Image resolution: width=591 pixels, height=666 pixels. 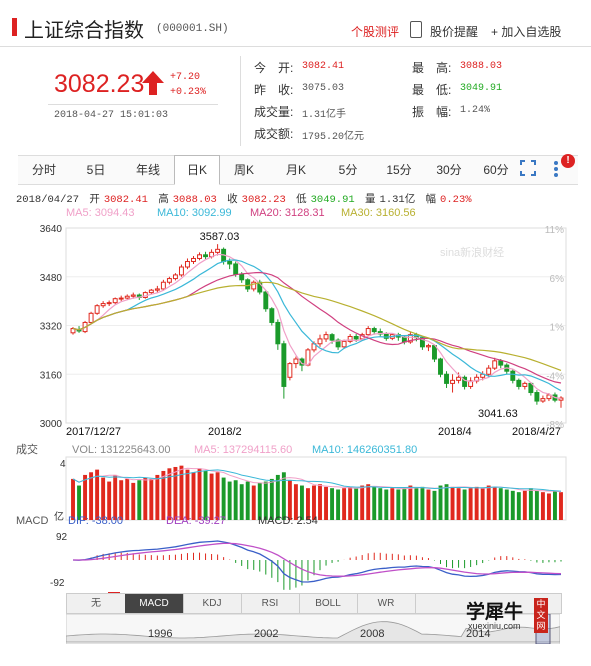 What do you see at coordinates (348, 170) in the screenshot?
I see `tab-6: 5分` at bounding box center [348, 170].